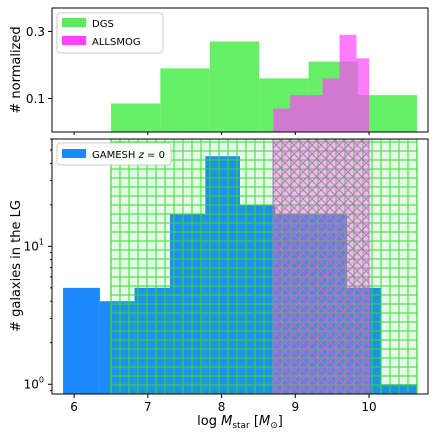  I want to click on legend-label-allsmog: ALLSMOG, so click(116, 42).